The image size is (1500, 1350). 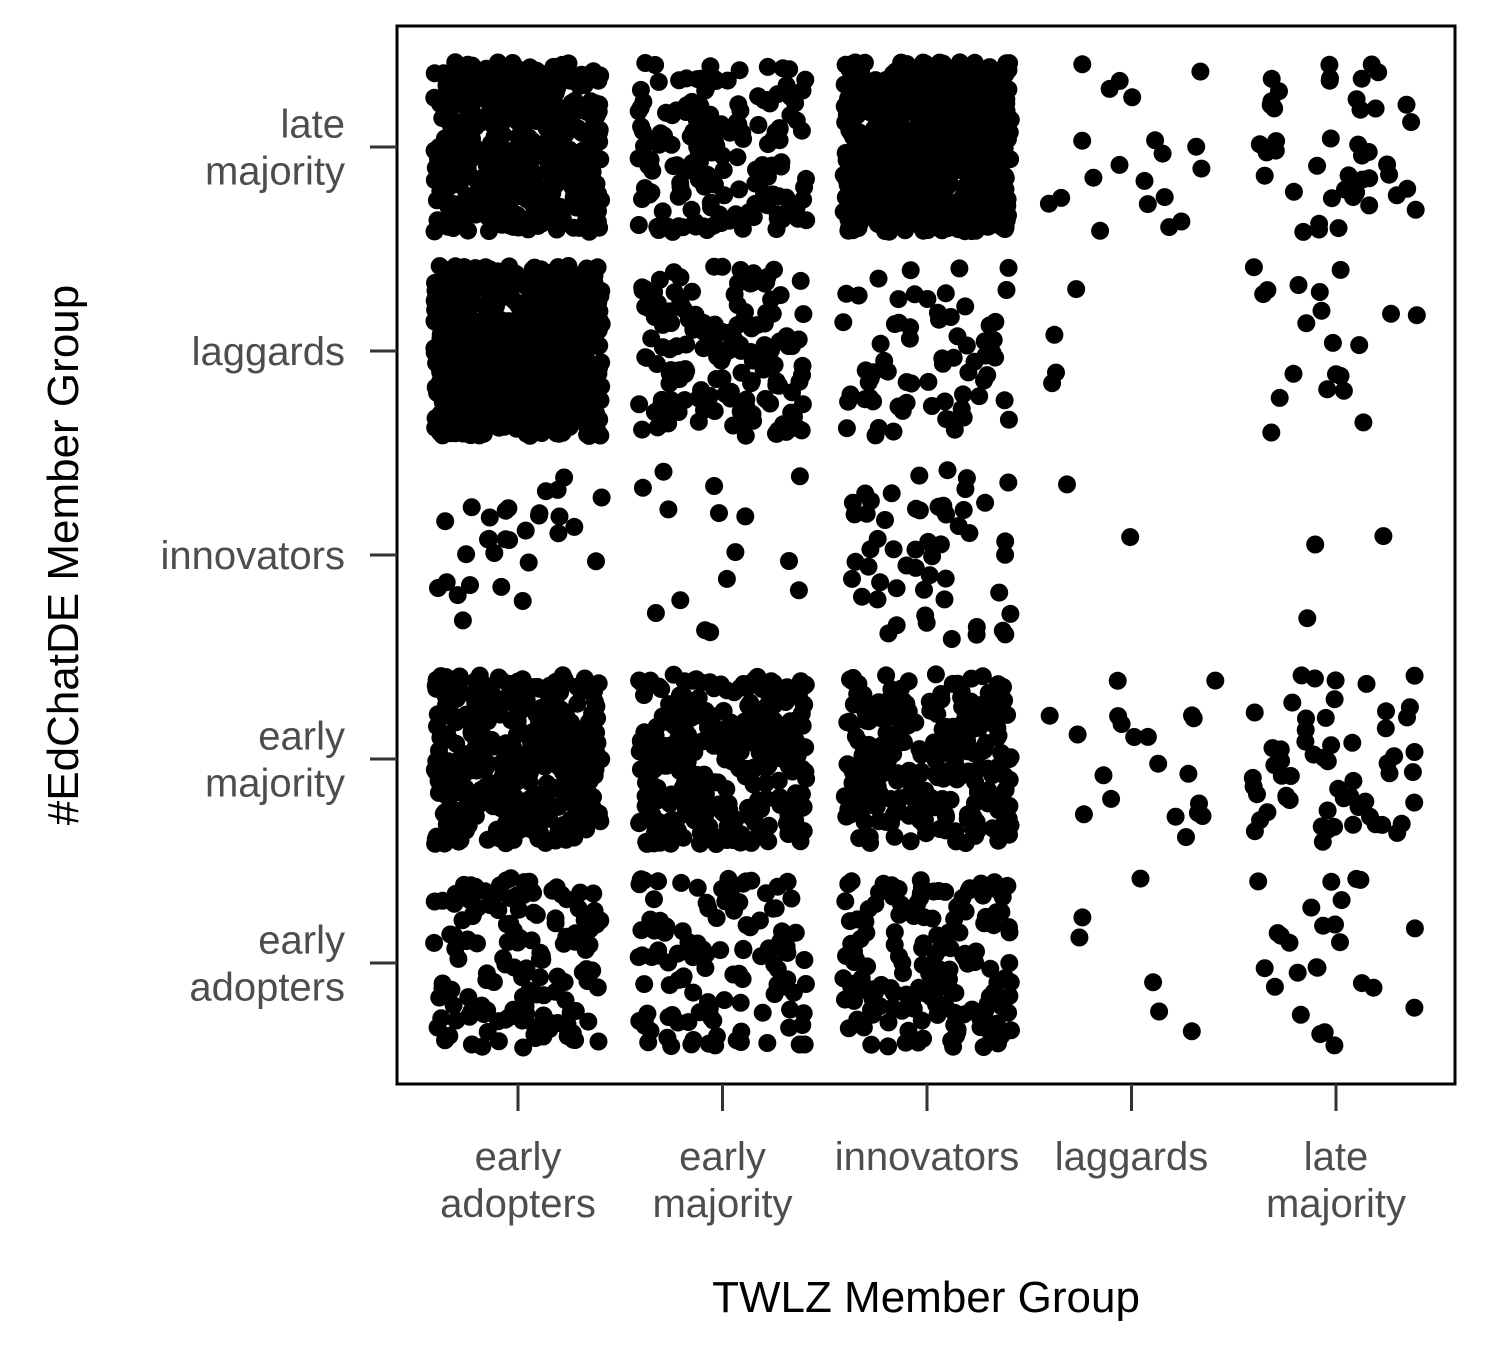 What do you see at coordinates (275, 784) in the screenshot?
I see `y-tick-label: majority` at bounding box center [275, 784].